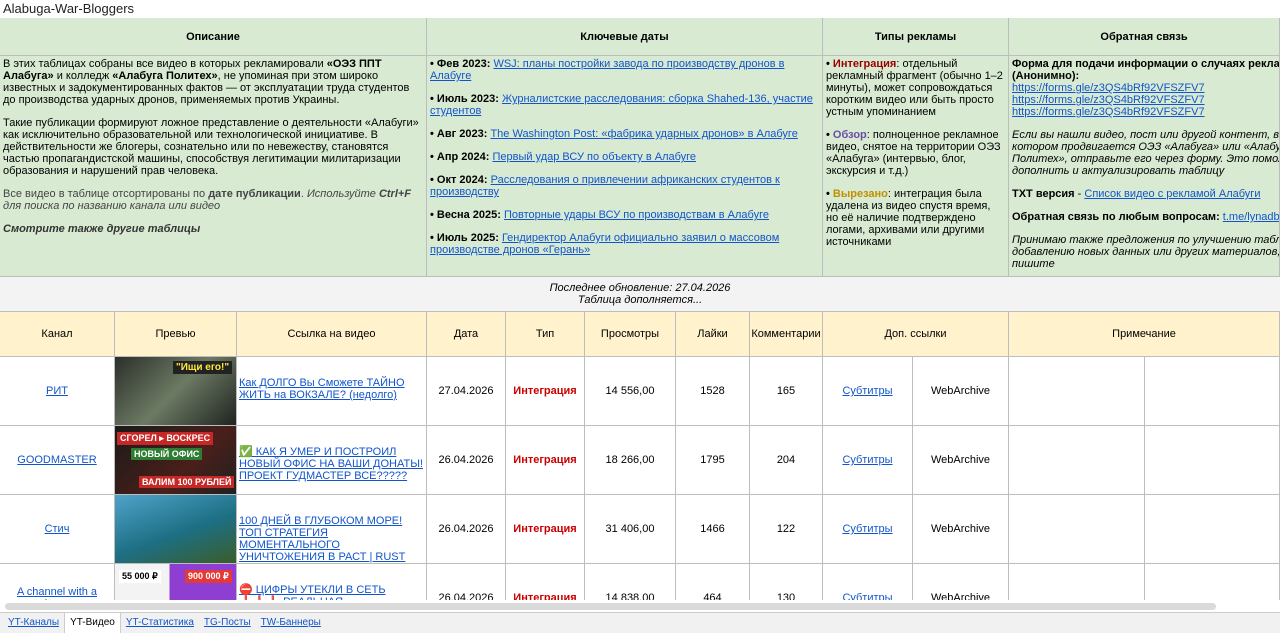 The width and height of the screenshot is (1280, 633). What do you see at coordinates (175, 582) in the screenshot?
I see `thumbnail: 55 000 ₽ 900 000 ₽` at bounding box center [175, 582].